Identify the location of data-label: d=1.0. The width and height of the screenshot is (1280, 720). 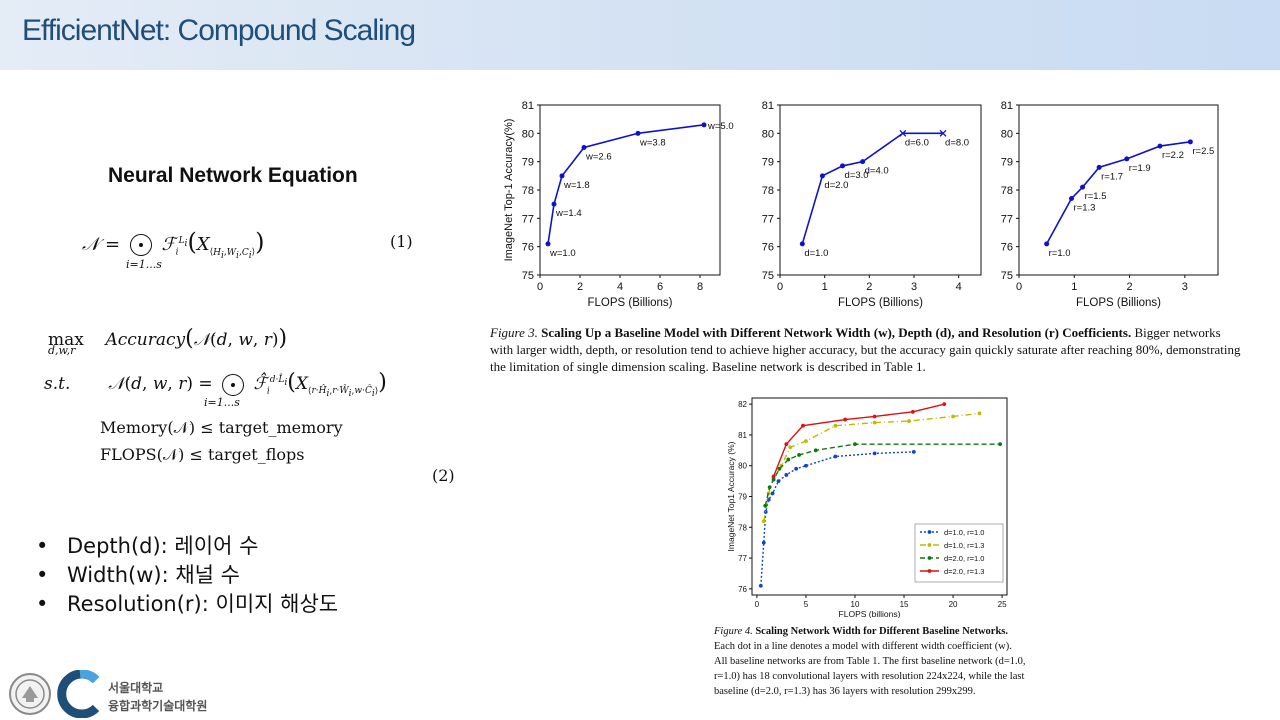
(816, 253).